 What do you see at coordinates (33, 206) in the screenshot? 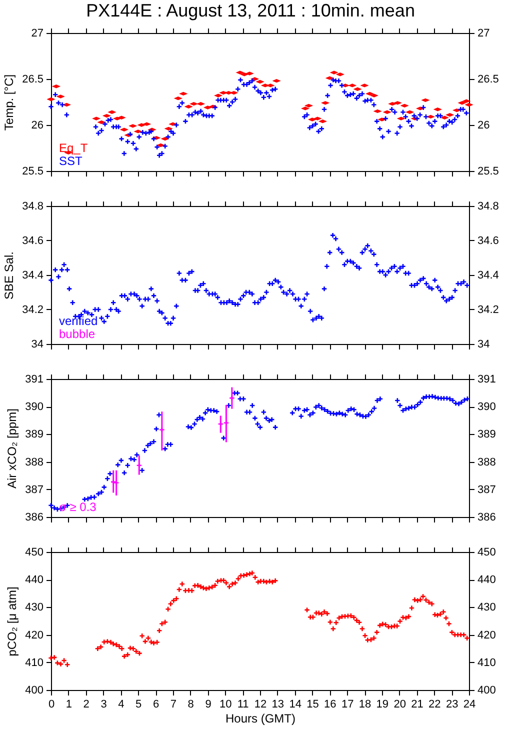
I see `y-tick-label: 34.8` at bounding box center [33, 206].